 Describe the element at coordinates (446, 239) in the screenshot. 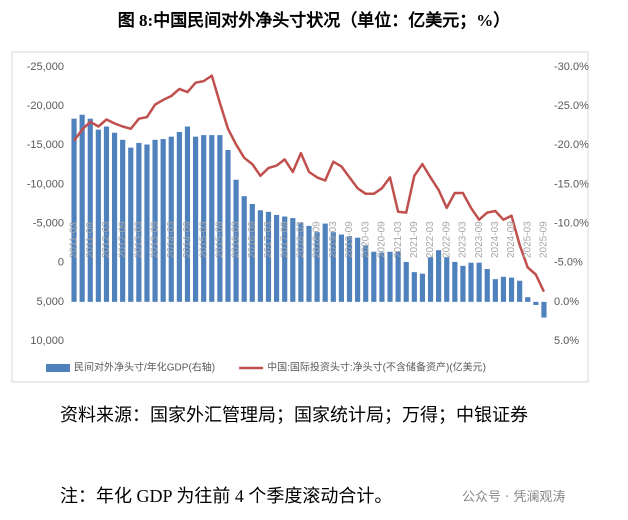

I see `x-tick-label: 2022-09` at that location.